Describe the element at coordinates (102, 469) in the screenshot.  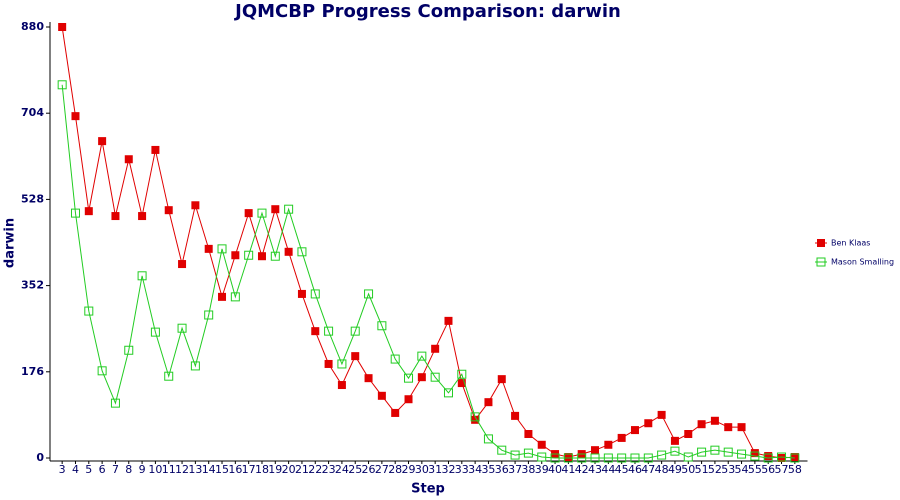
I see `x-tick-label: 6` at that location.